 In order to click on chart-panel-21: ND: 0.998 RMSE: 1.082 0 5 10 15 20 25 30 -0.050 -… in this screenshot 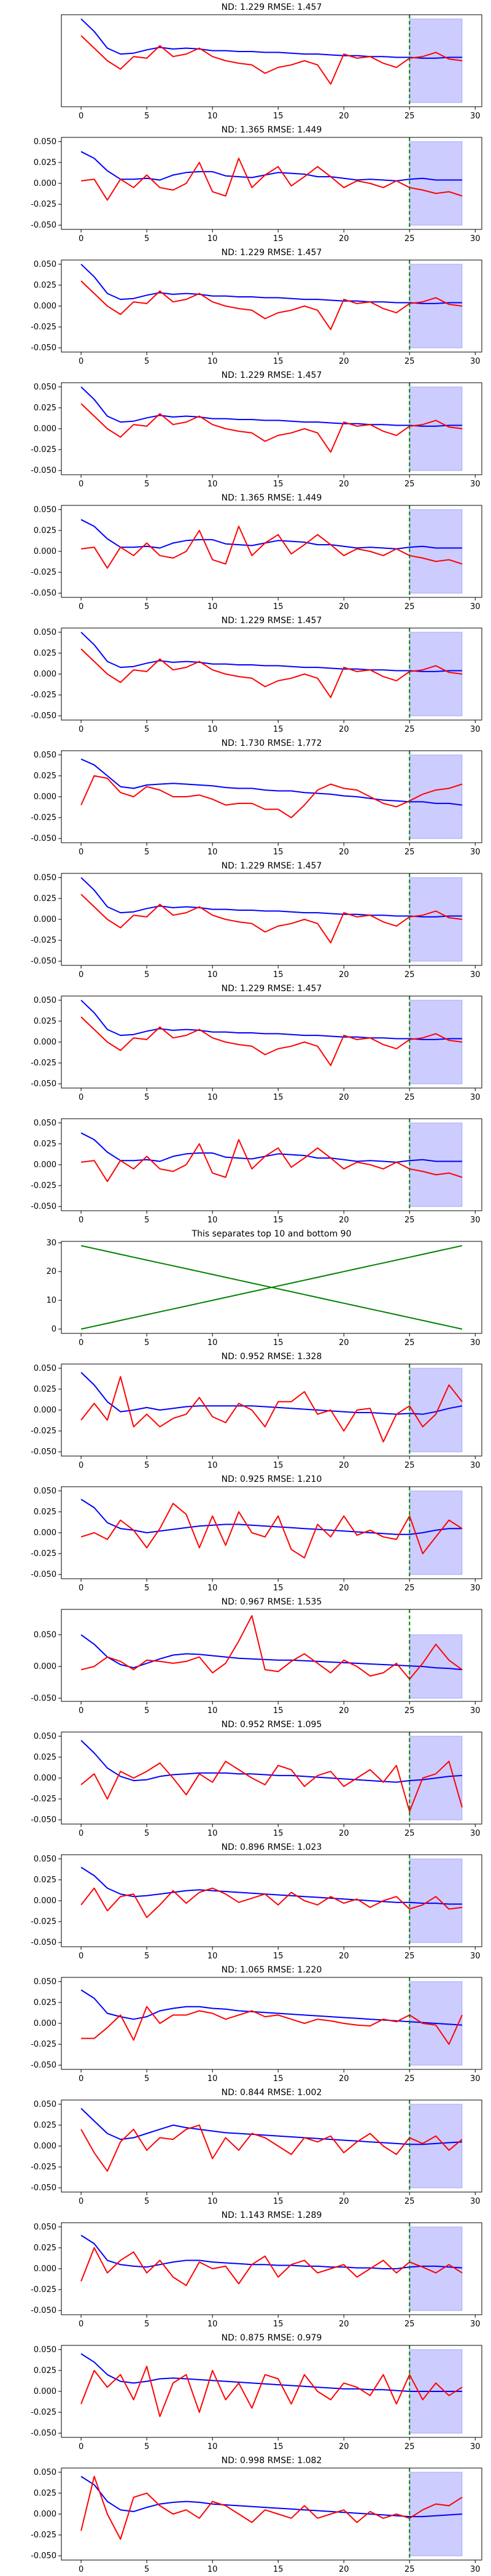, I will do `click(256, 2515)`.